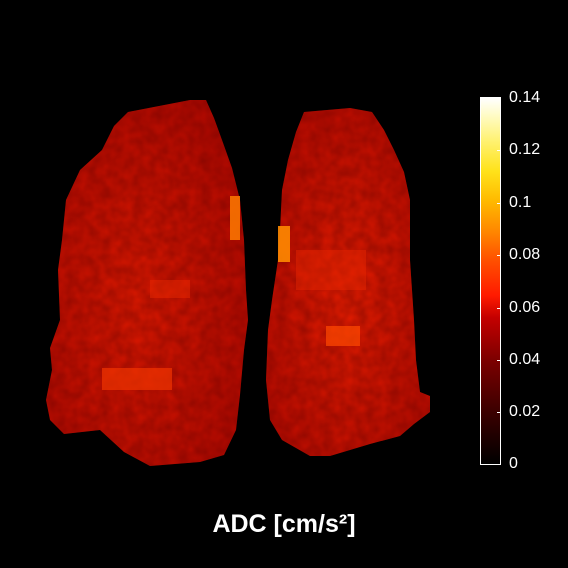 This screenshot has width=568, height=568. What do you see at coordinates (525, 411) in the screenshot?
I see `colorbar-tick-label: 0.02` at bounding box center [525, 411].